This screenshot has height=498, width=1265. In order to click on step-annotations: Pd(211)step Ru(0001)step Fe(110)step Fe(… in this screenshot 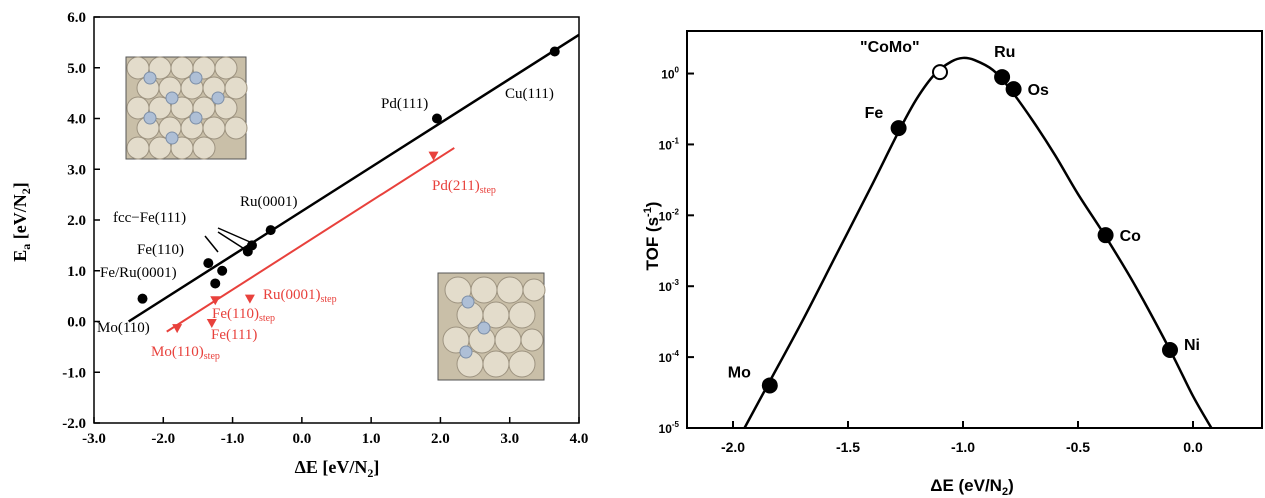, I will do `click(323, 270)`.